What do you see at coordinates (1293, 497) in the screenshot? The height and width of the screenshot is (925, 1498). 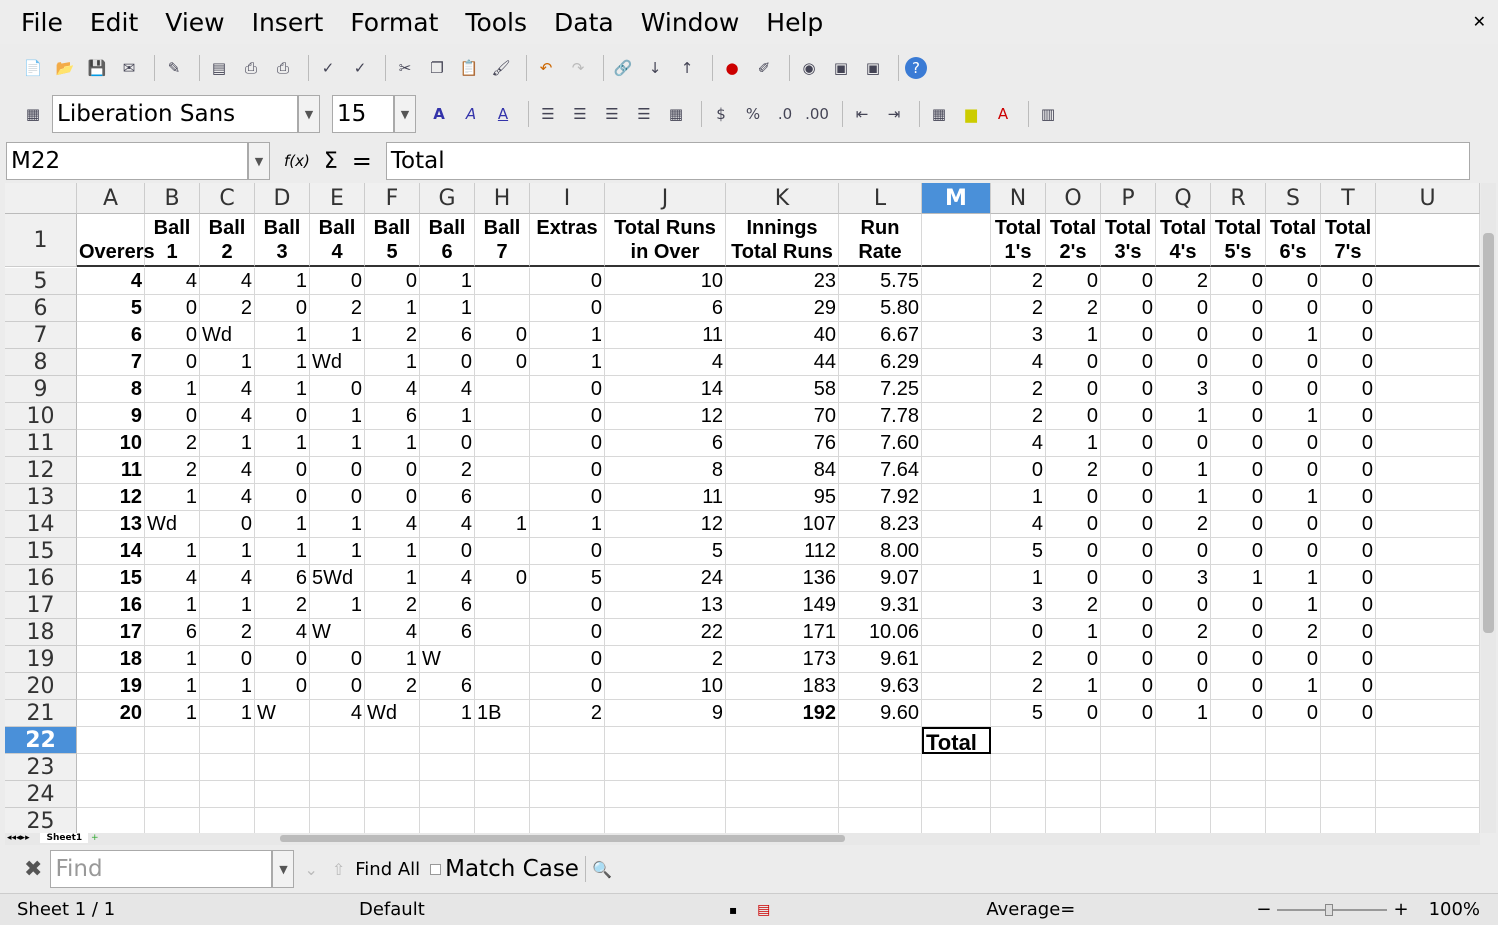 I see `cell-s13: 1` at bounding box center [1293, 497].